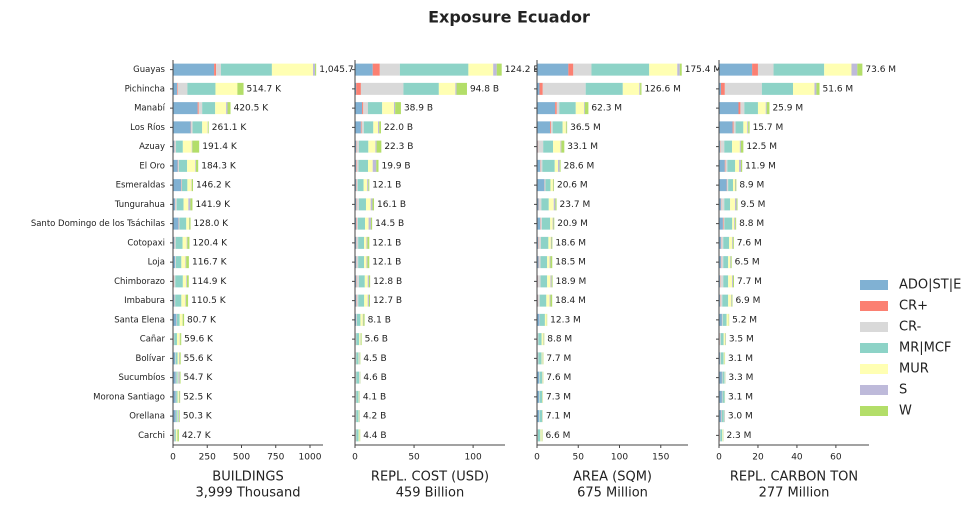  Describe the element at coordinates (139, 320) in the screenshot. I see `y-tick-label: Santa Elena` at that location.